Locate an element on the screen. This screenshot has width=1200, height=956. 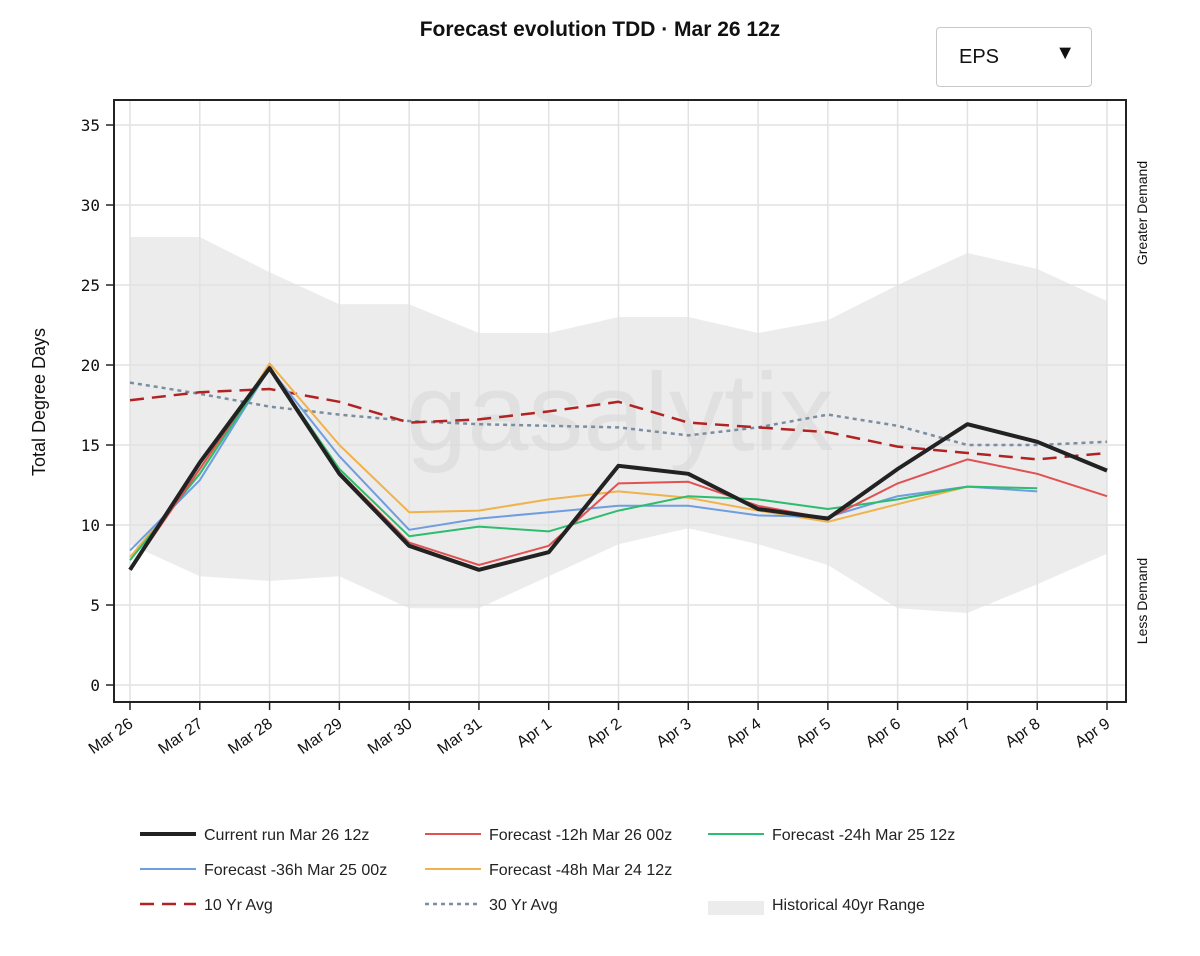
watermark-text: gasalytix is located at coordinates (620, 412).